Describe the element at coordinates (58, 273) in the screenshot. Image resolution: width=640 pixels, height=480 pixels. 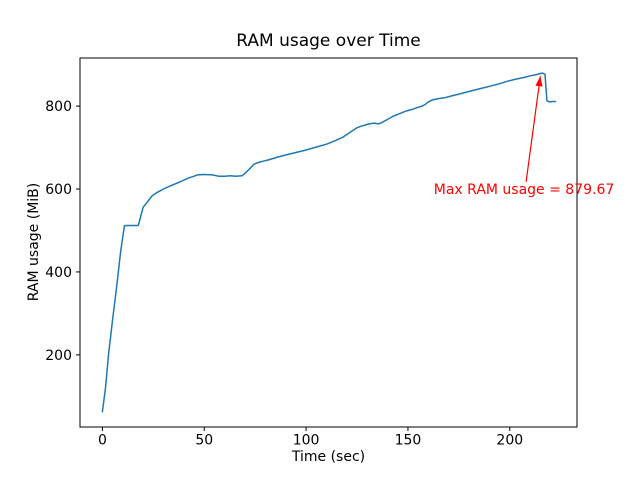
I see `y-tick-label: 400` at that location.